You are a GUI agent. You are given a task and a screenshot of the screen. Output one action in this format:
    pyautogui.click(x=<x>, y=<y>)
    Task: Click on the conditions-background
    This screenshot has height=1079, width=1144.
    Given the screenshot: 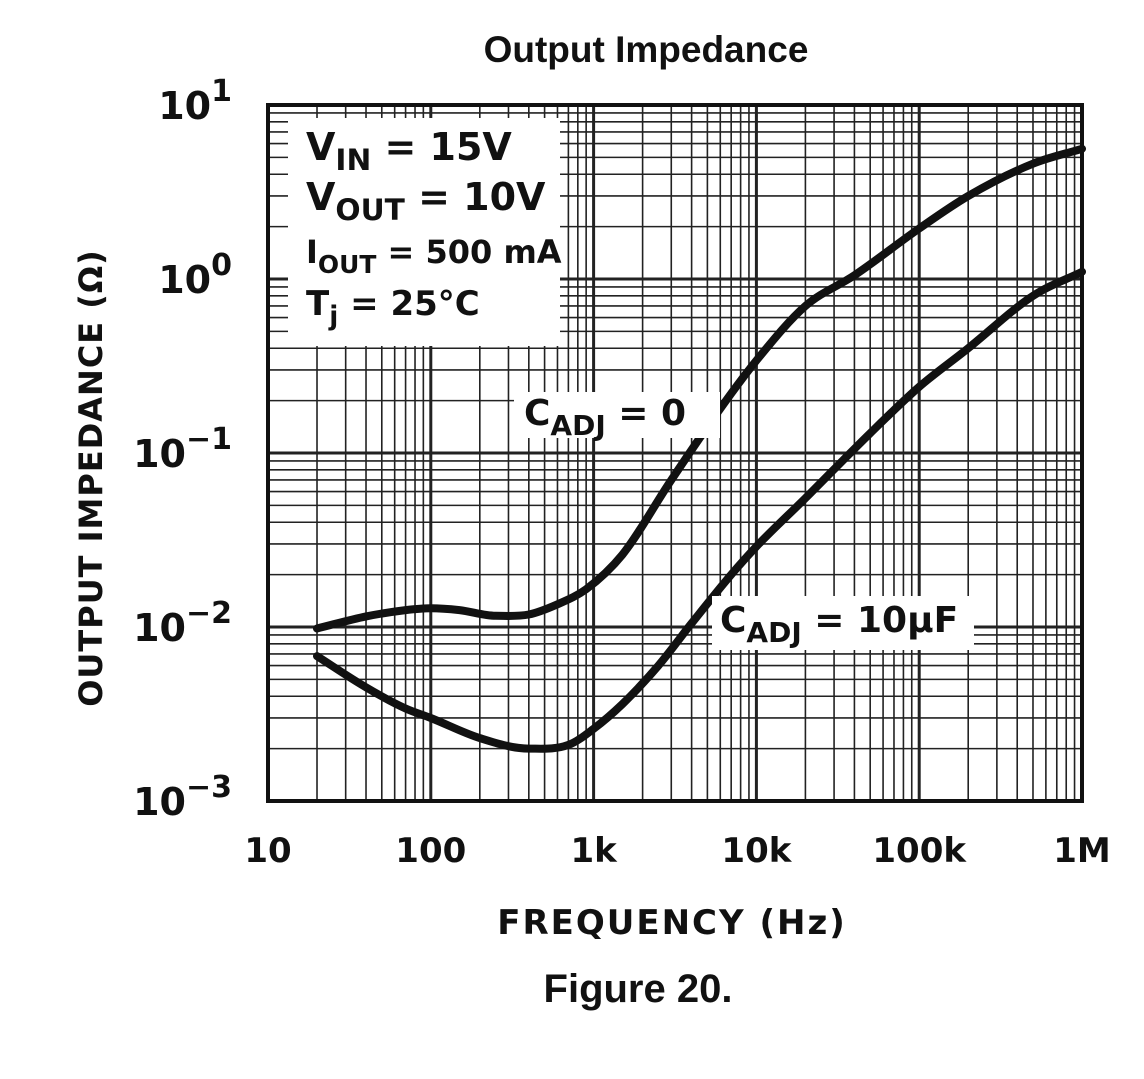 What is the action you would take?
    pyautogui.click(x=424, y=232)
    